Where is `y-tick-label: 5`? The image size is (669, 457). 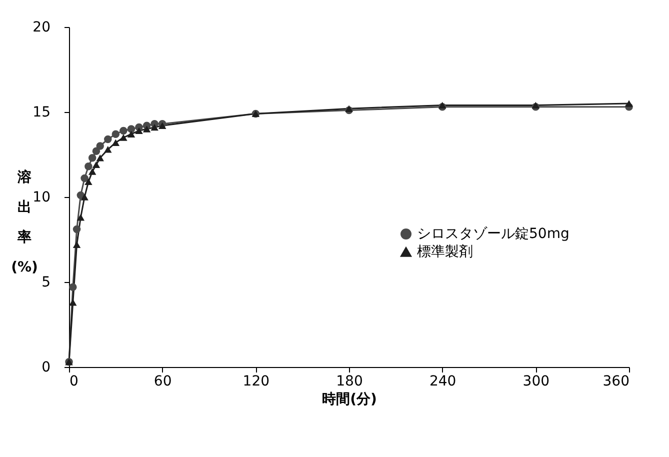
y-tick-label: 5 is located at coordinates (46, 282).